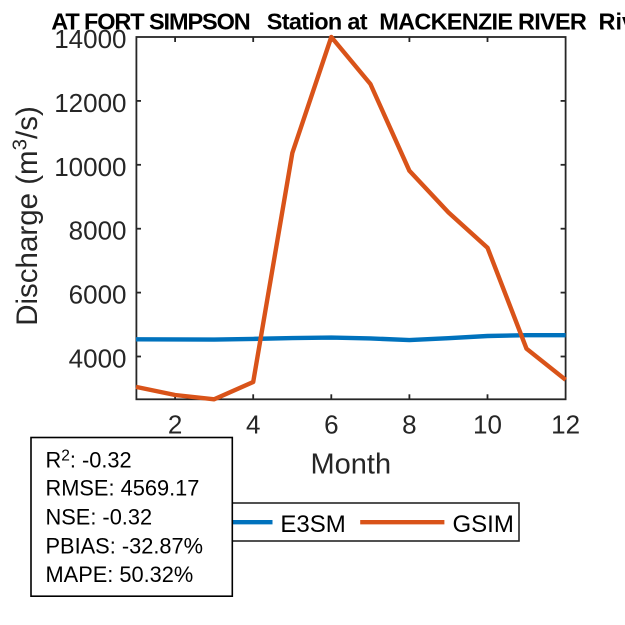  I want to click on svg-text: Discharge (m3/s), so click(27, 216).